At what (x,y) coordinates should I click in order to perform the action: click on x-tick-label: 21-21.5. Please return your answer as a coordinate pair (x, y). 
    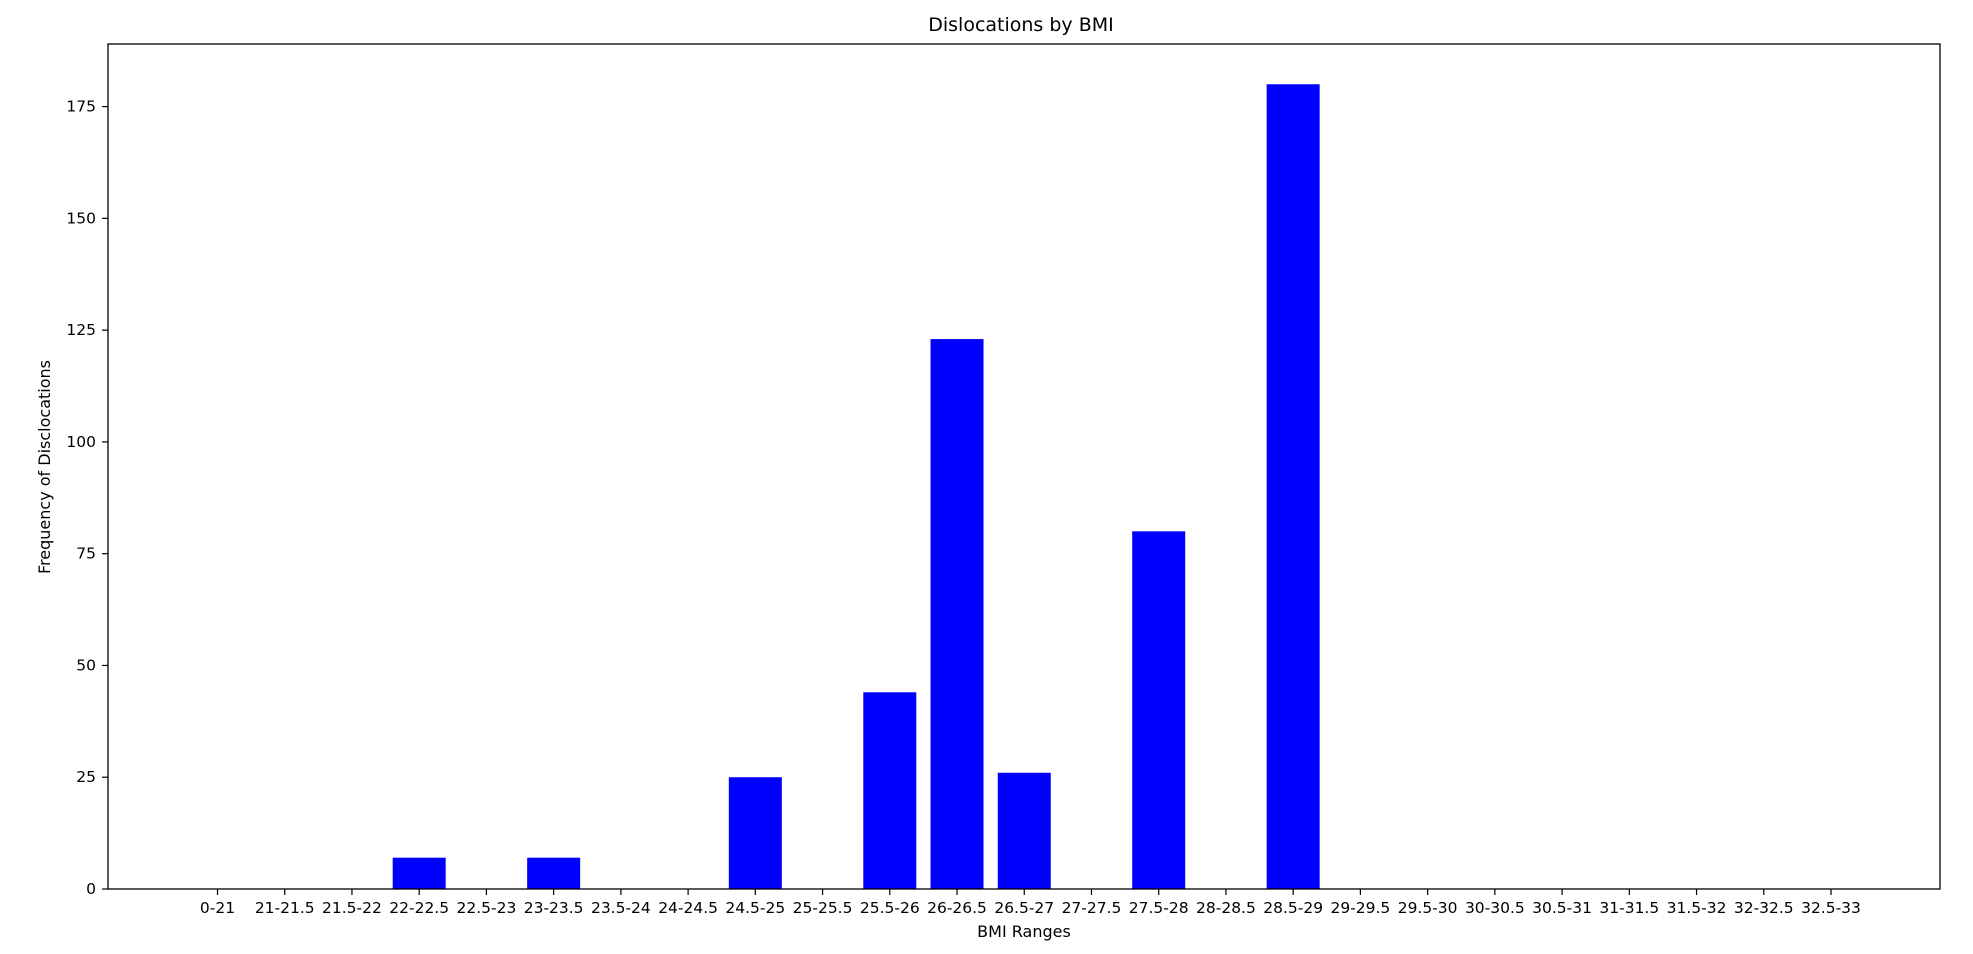
    Looking at the image, I should click on (285, 908).